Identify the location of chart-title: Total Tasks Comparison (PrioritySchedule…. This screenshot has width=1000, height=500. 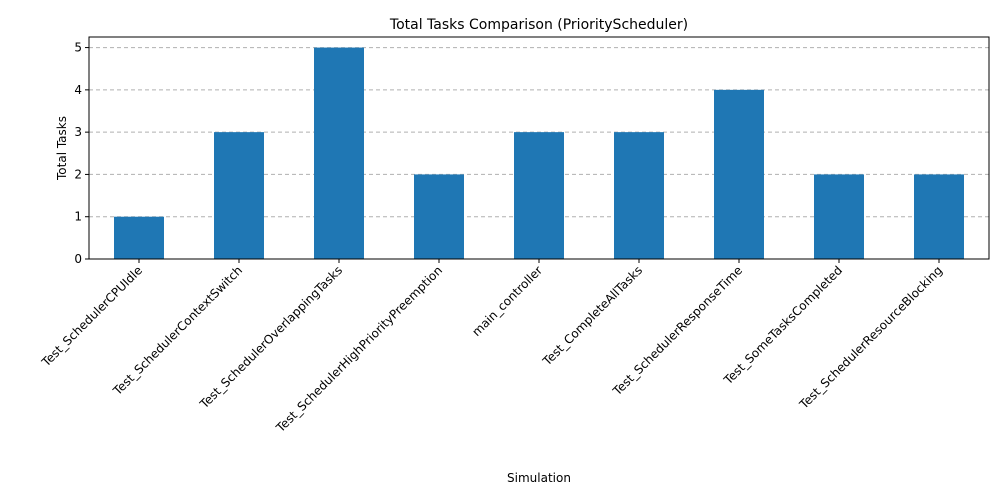
(538, 25).